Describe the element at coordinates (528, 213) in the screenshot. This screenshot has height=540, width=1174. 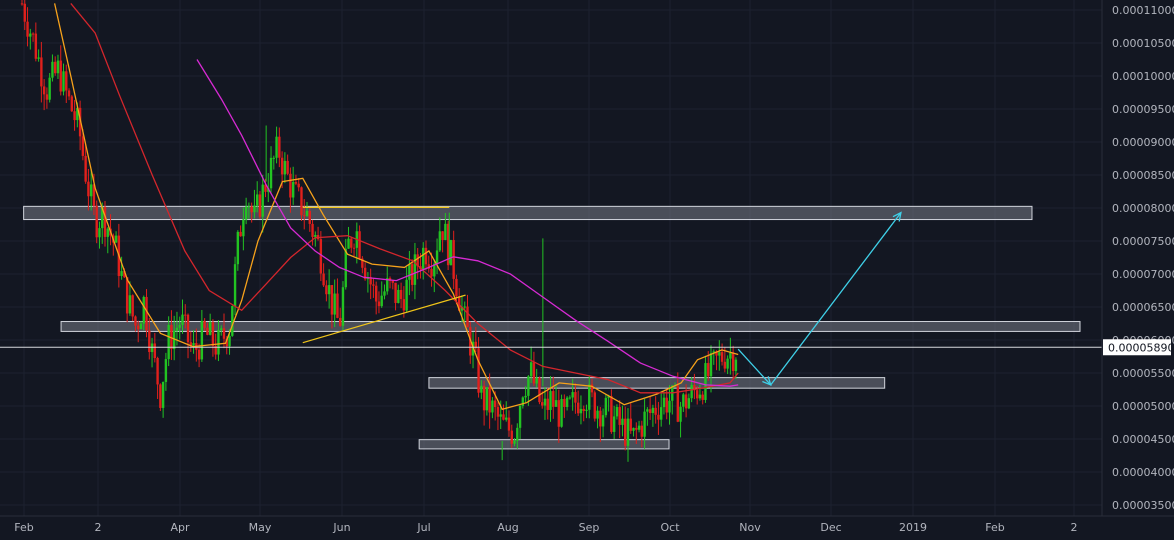
I see `resistance-zone` at that location.